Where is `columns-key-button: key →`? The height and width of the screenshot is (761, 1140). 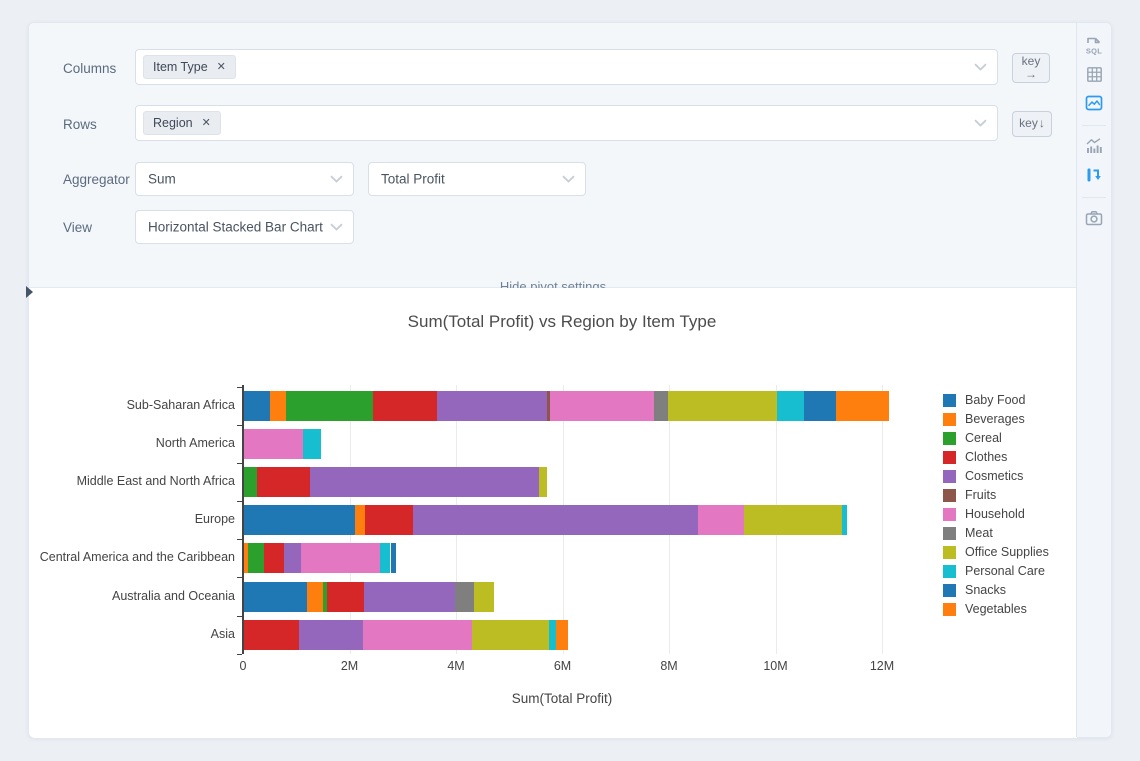
columns-key-button: key → is located at coordinates (1031, 68).